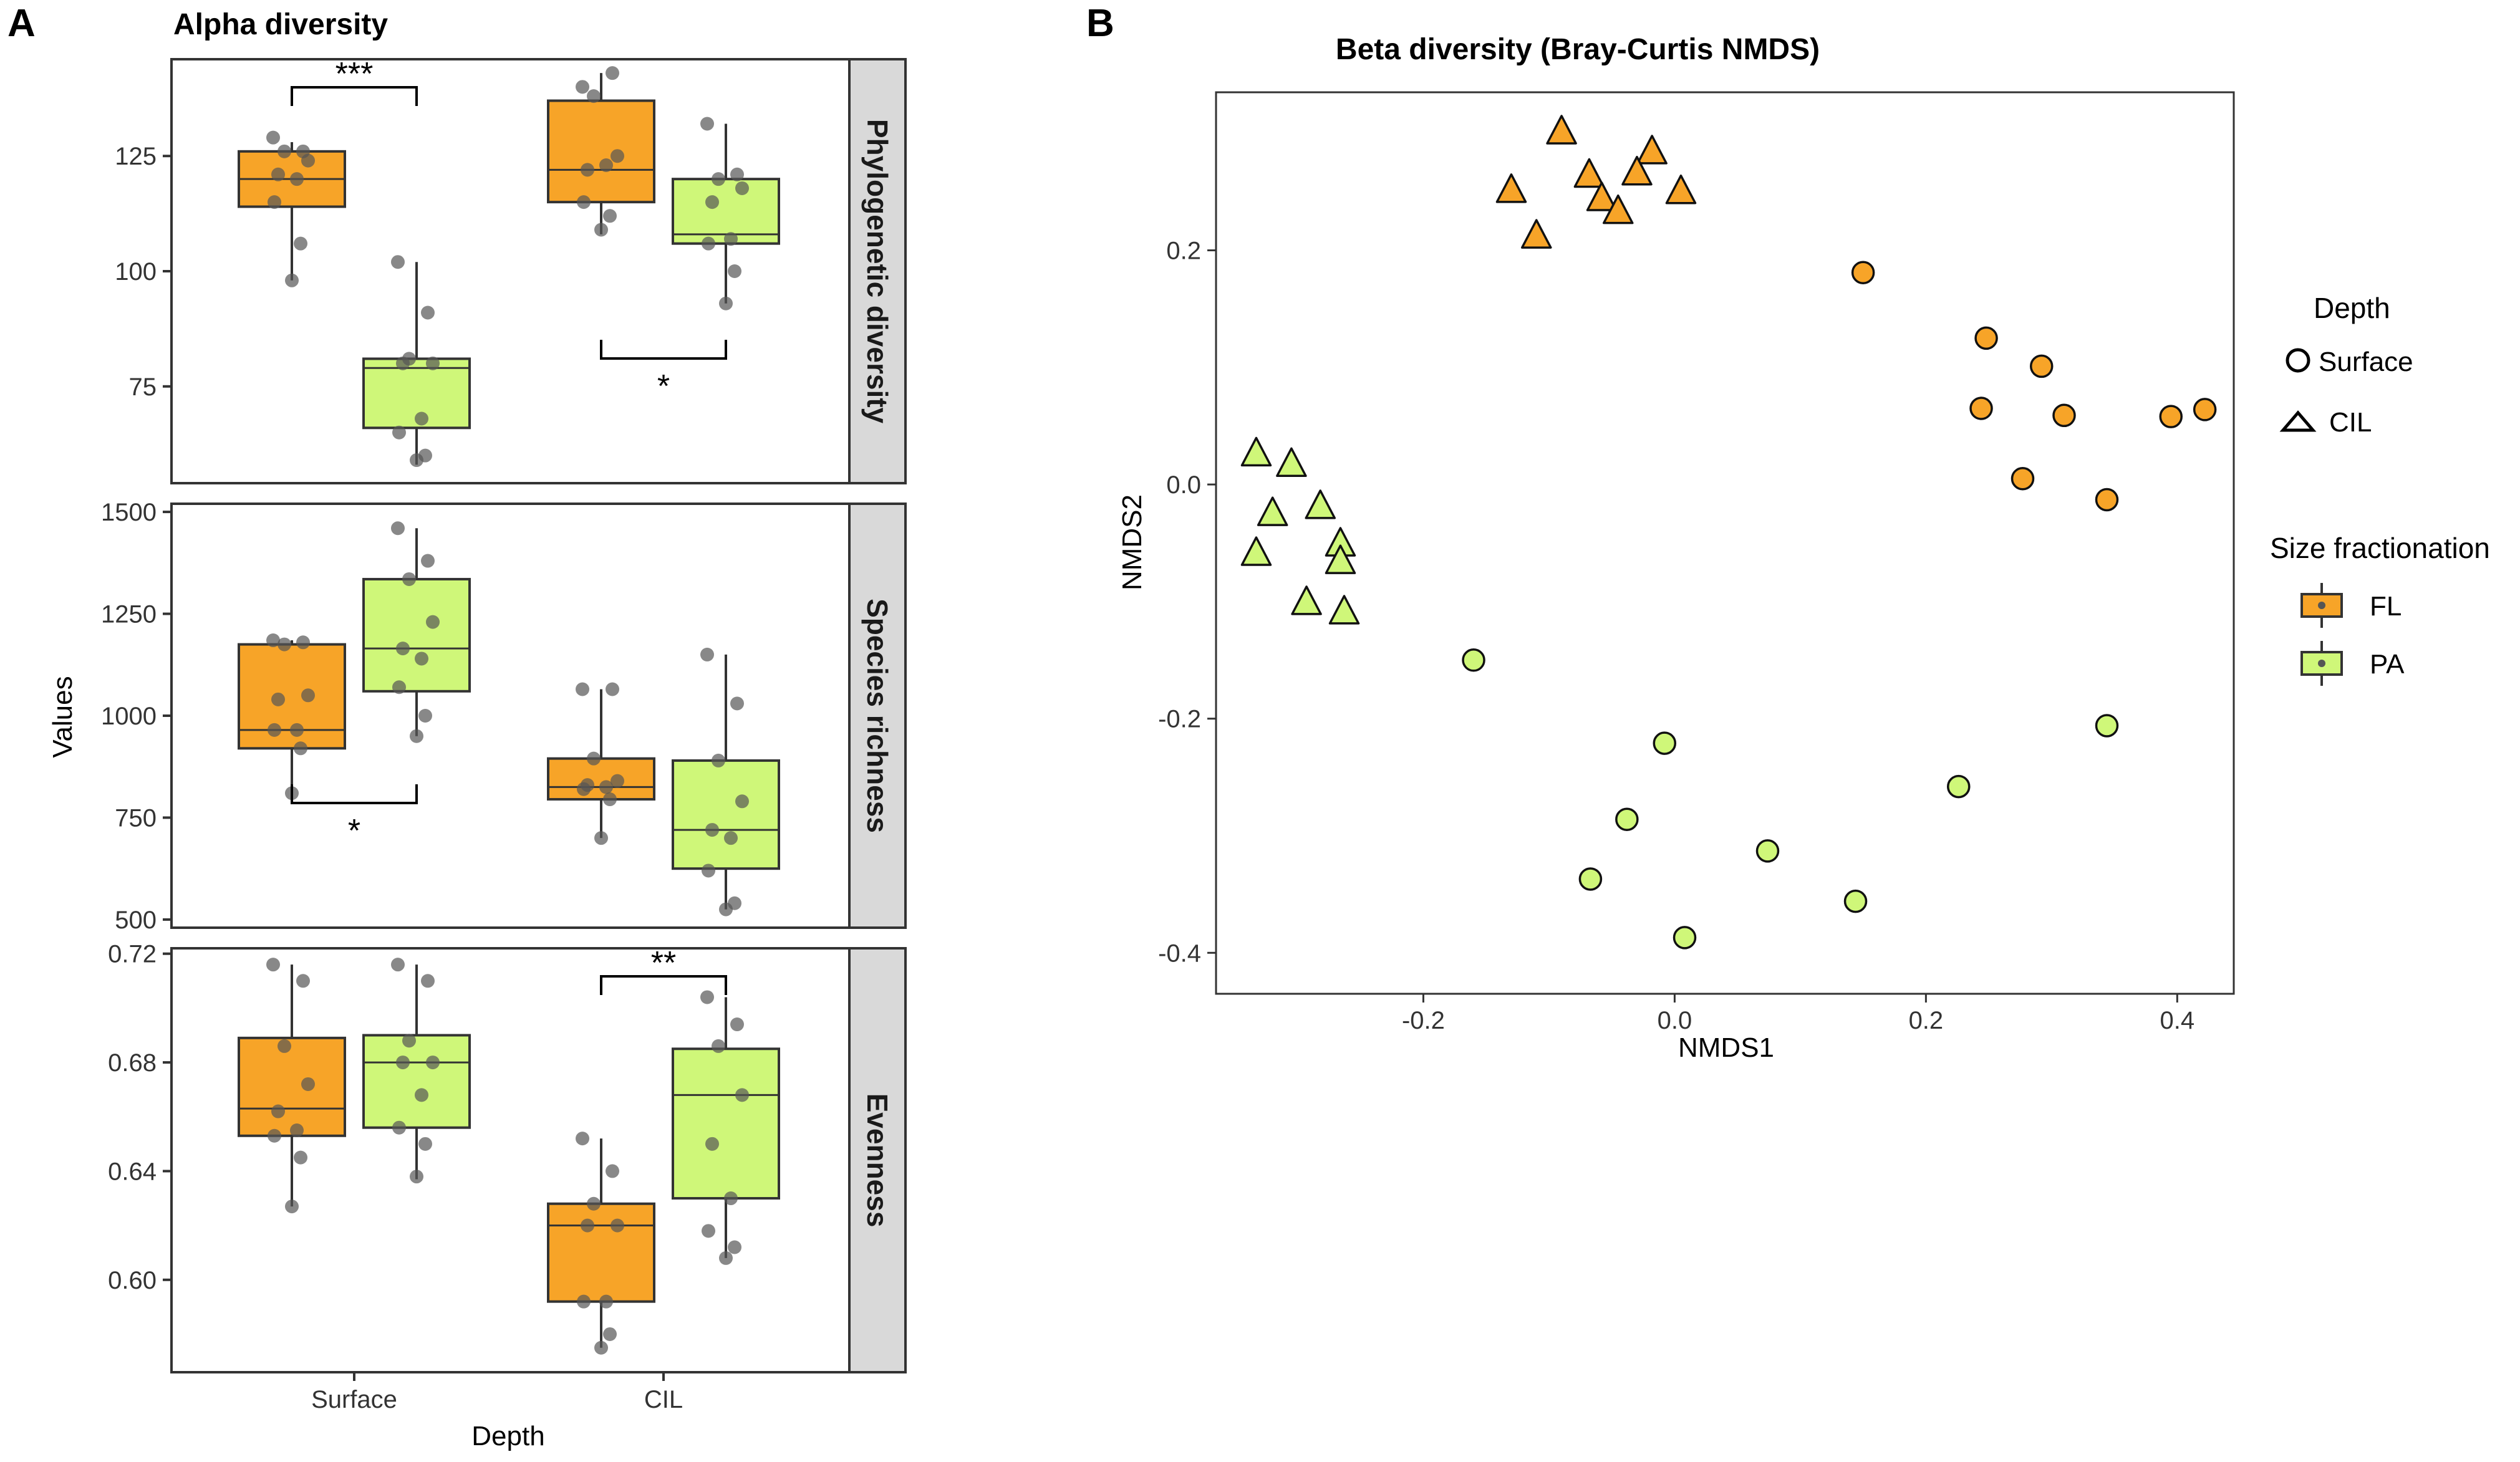 This screenshot has height=1462, width=2520. Describe the element at coordinates (129, 717) in the screenshot. I see `y-tick-label: 1000` at that location.